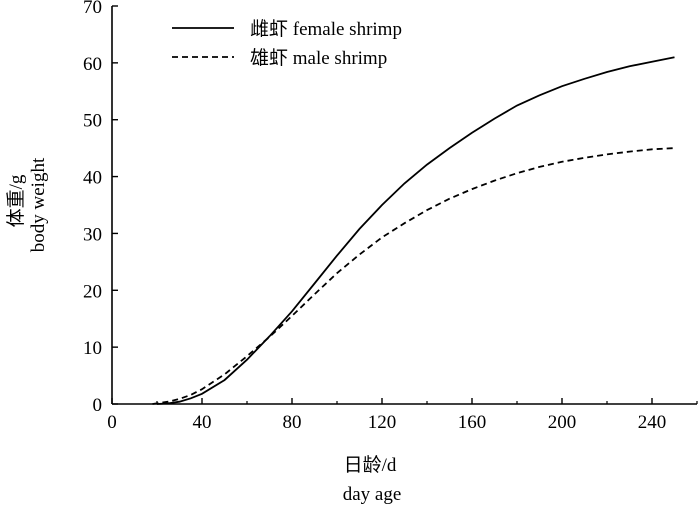 This screenshot has height=509, width=700. Describe the element at coordinates (92, 348) in the screenshot. I see `y-tick-label: 10` at that location.